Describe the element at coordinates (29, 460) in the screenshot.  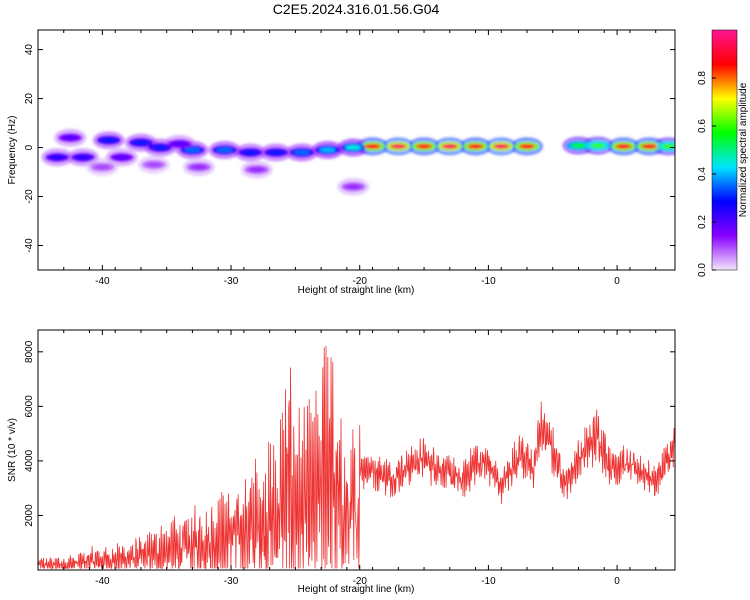
I see `y-tick-label: 4000` at that location.